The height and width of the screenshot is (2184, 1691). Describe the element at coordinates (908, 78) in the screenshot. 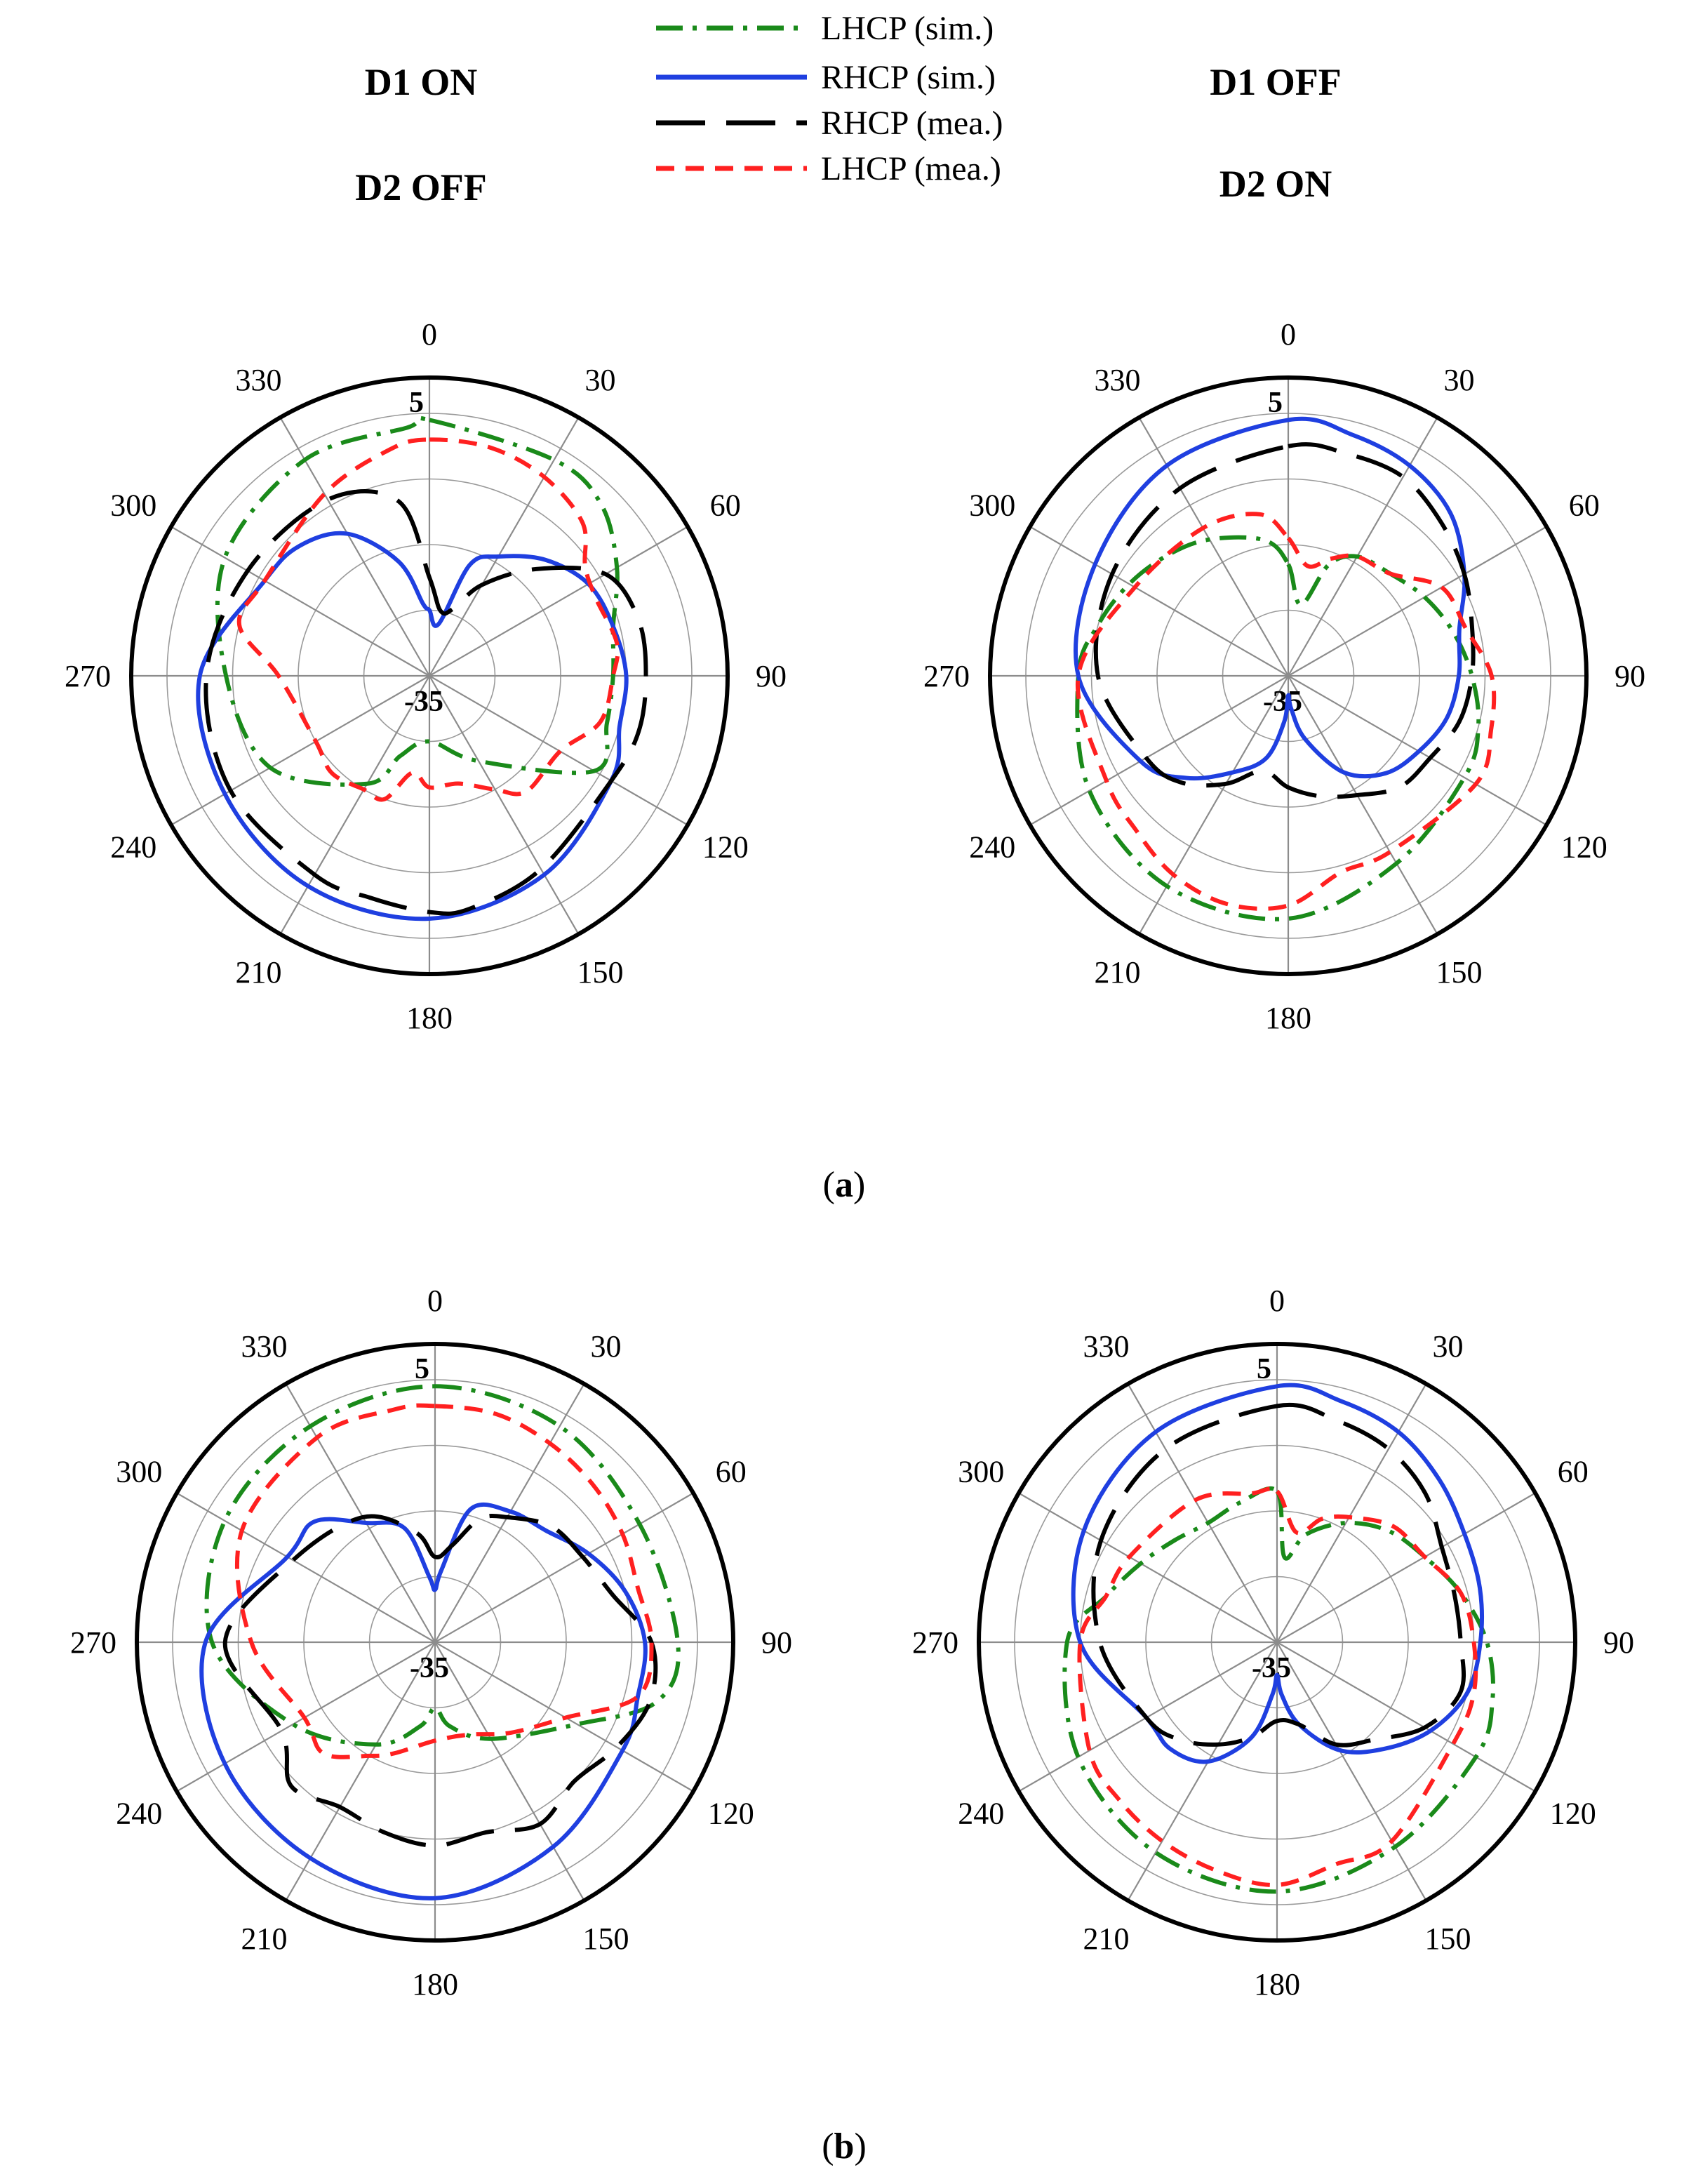

I see `legend-label-rhcp-sim: RHCP (sim.)` at that location.